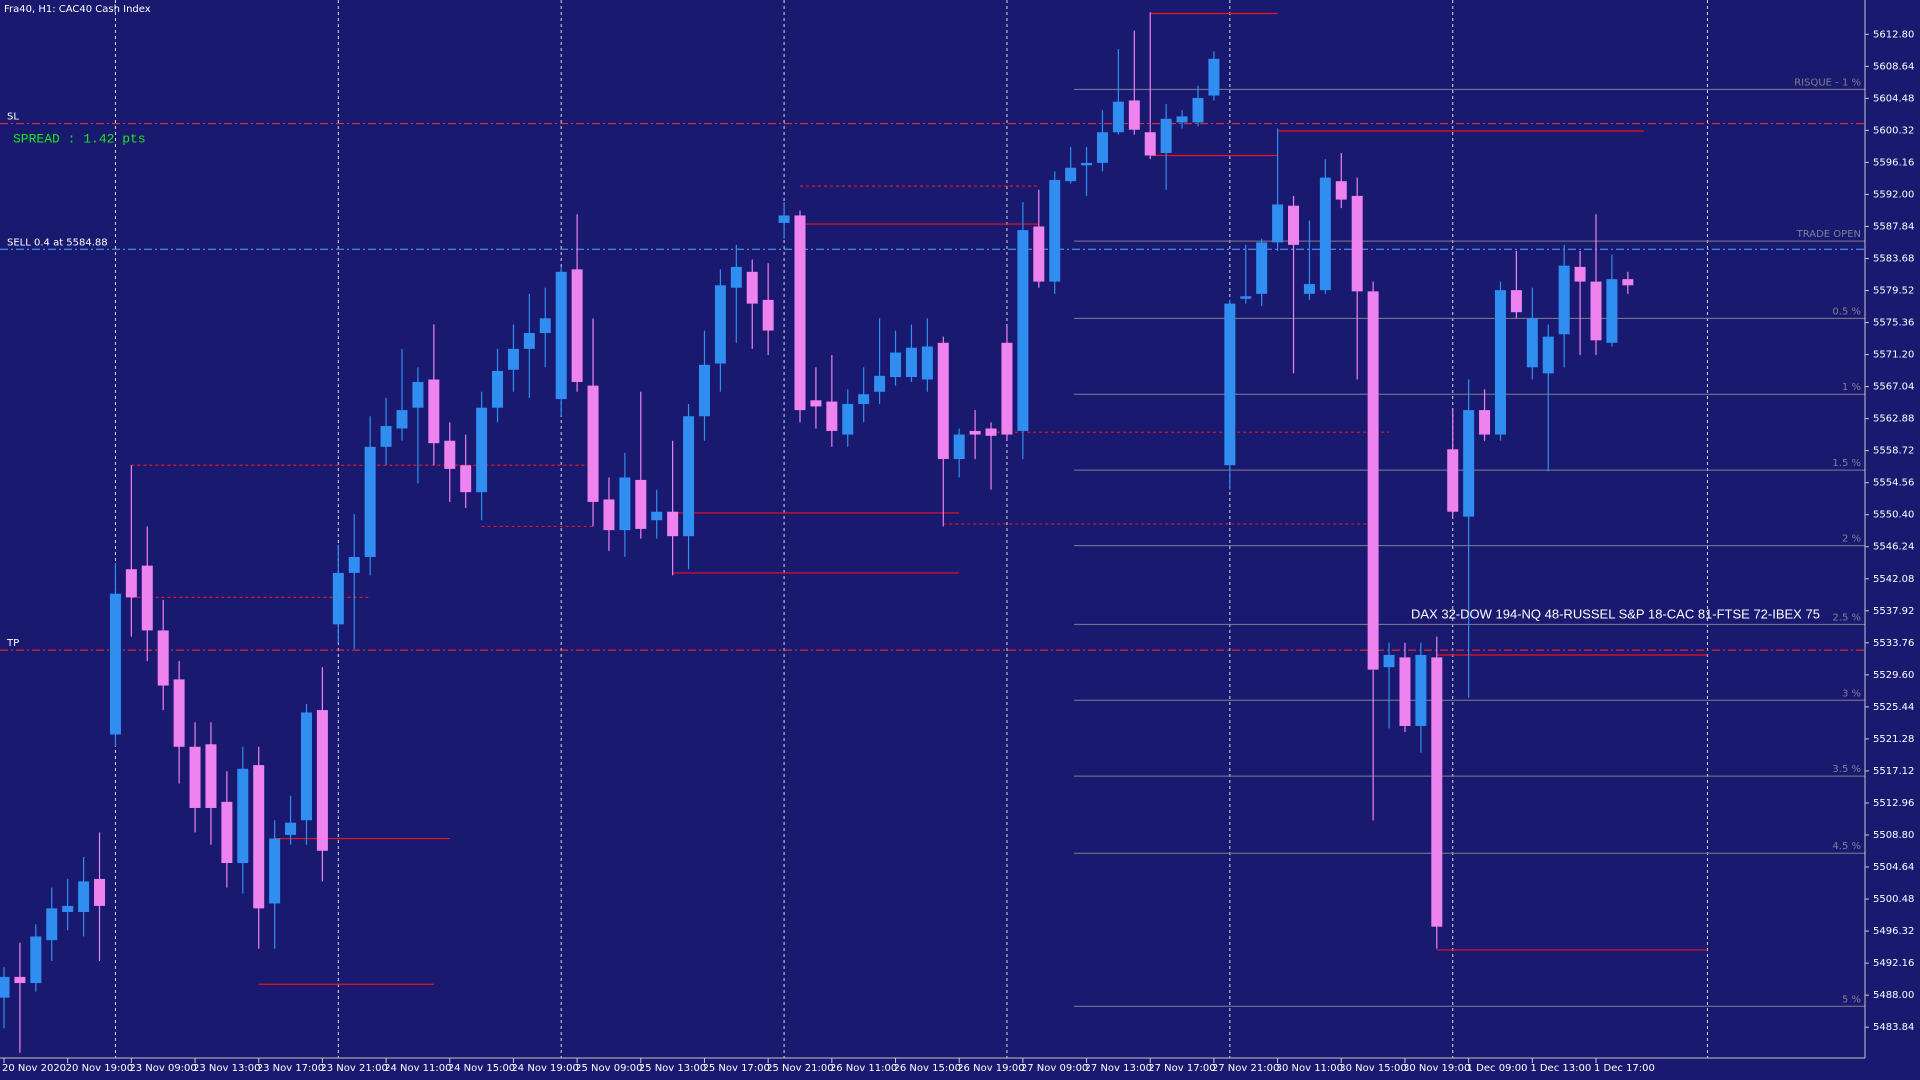 Image resolution: width=1920 pixels, height=1080 pixels. Describe the element at coordinates (1893, 483) in the screenshot. I see `y-tick-label: 5554.56` at that location.